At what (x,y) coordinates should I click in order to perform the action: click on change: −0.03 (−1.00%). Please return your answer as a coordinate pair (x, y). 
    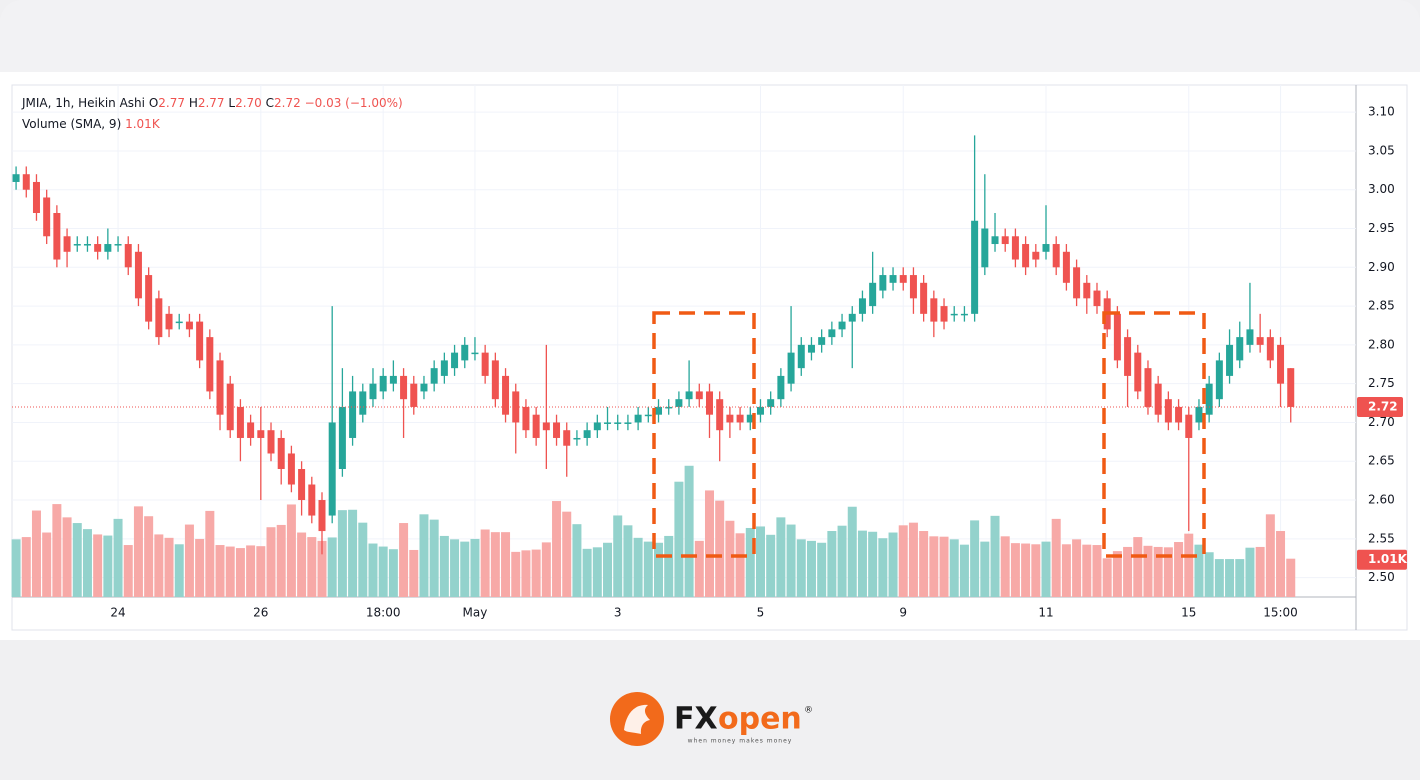
    Looking at the image, I should click on (353, 103).